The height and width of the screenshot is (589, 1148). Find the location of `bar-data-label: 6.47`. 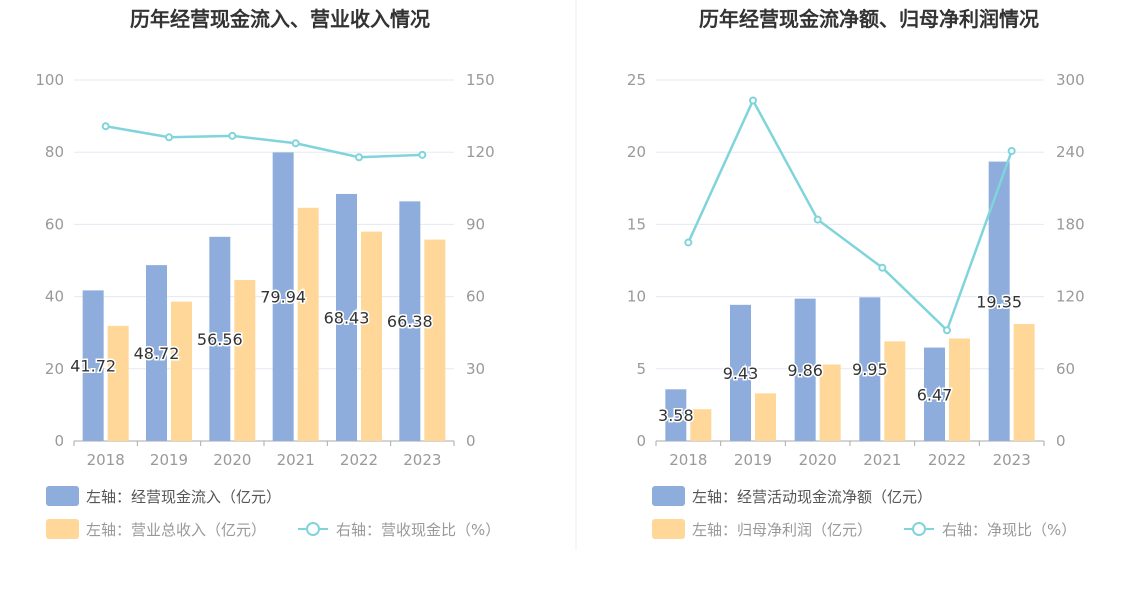

bar-data-label: 6.47 is located at coordinates (935, 394).